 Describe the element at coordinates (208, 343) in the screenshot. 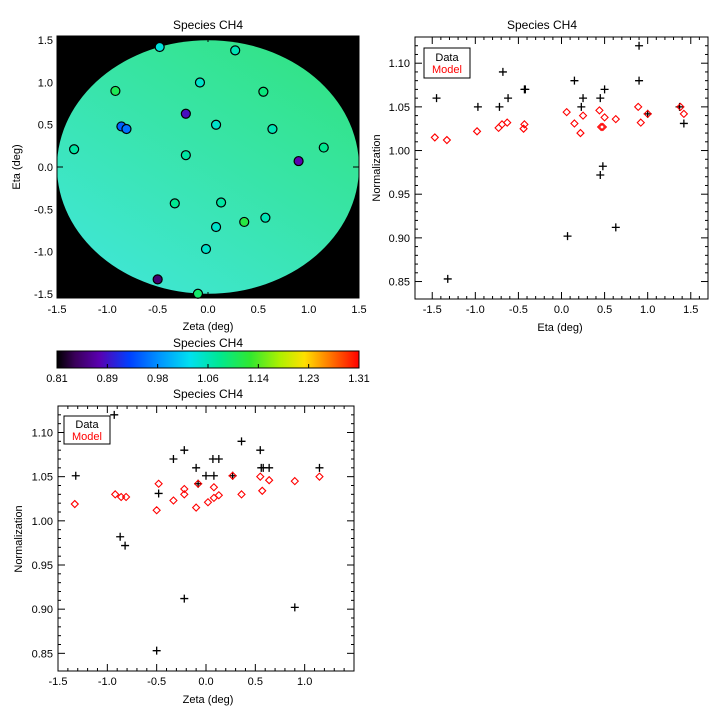

I see `colorbar-title: Species CH4` at that location.